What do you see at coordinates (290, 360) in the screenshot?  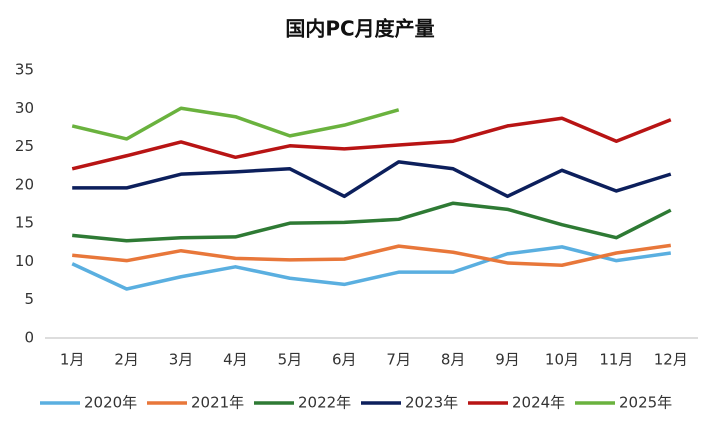 I see `x-tick-label: 5月` at bounding box center [290, 360].